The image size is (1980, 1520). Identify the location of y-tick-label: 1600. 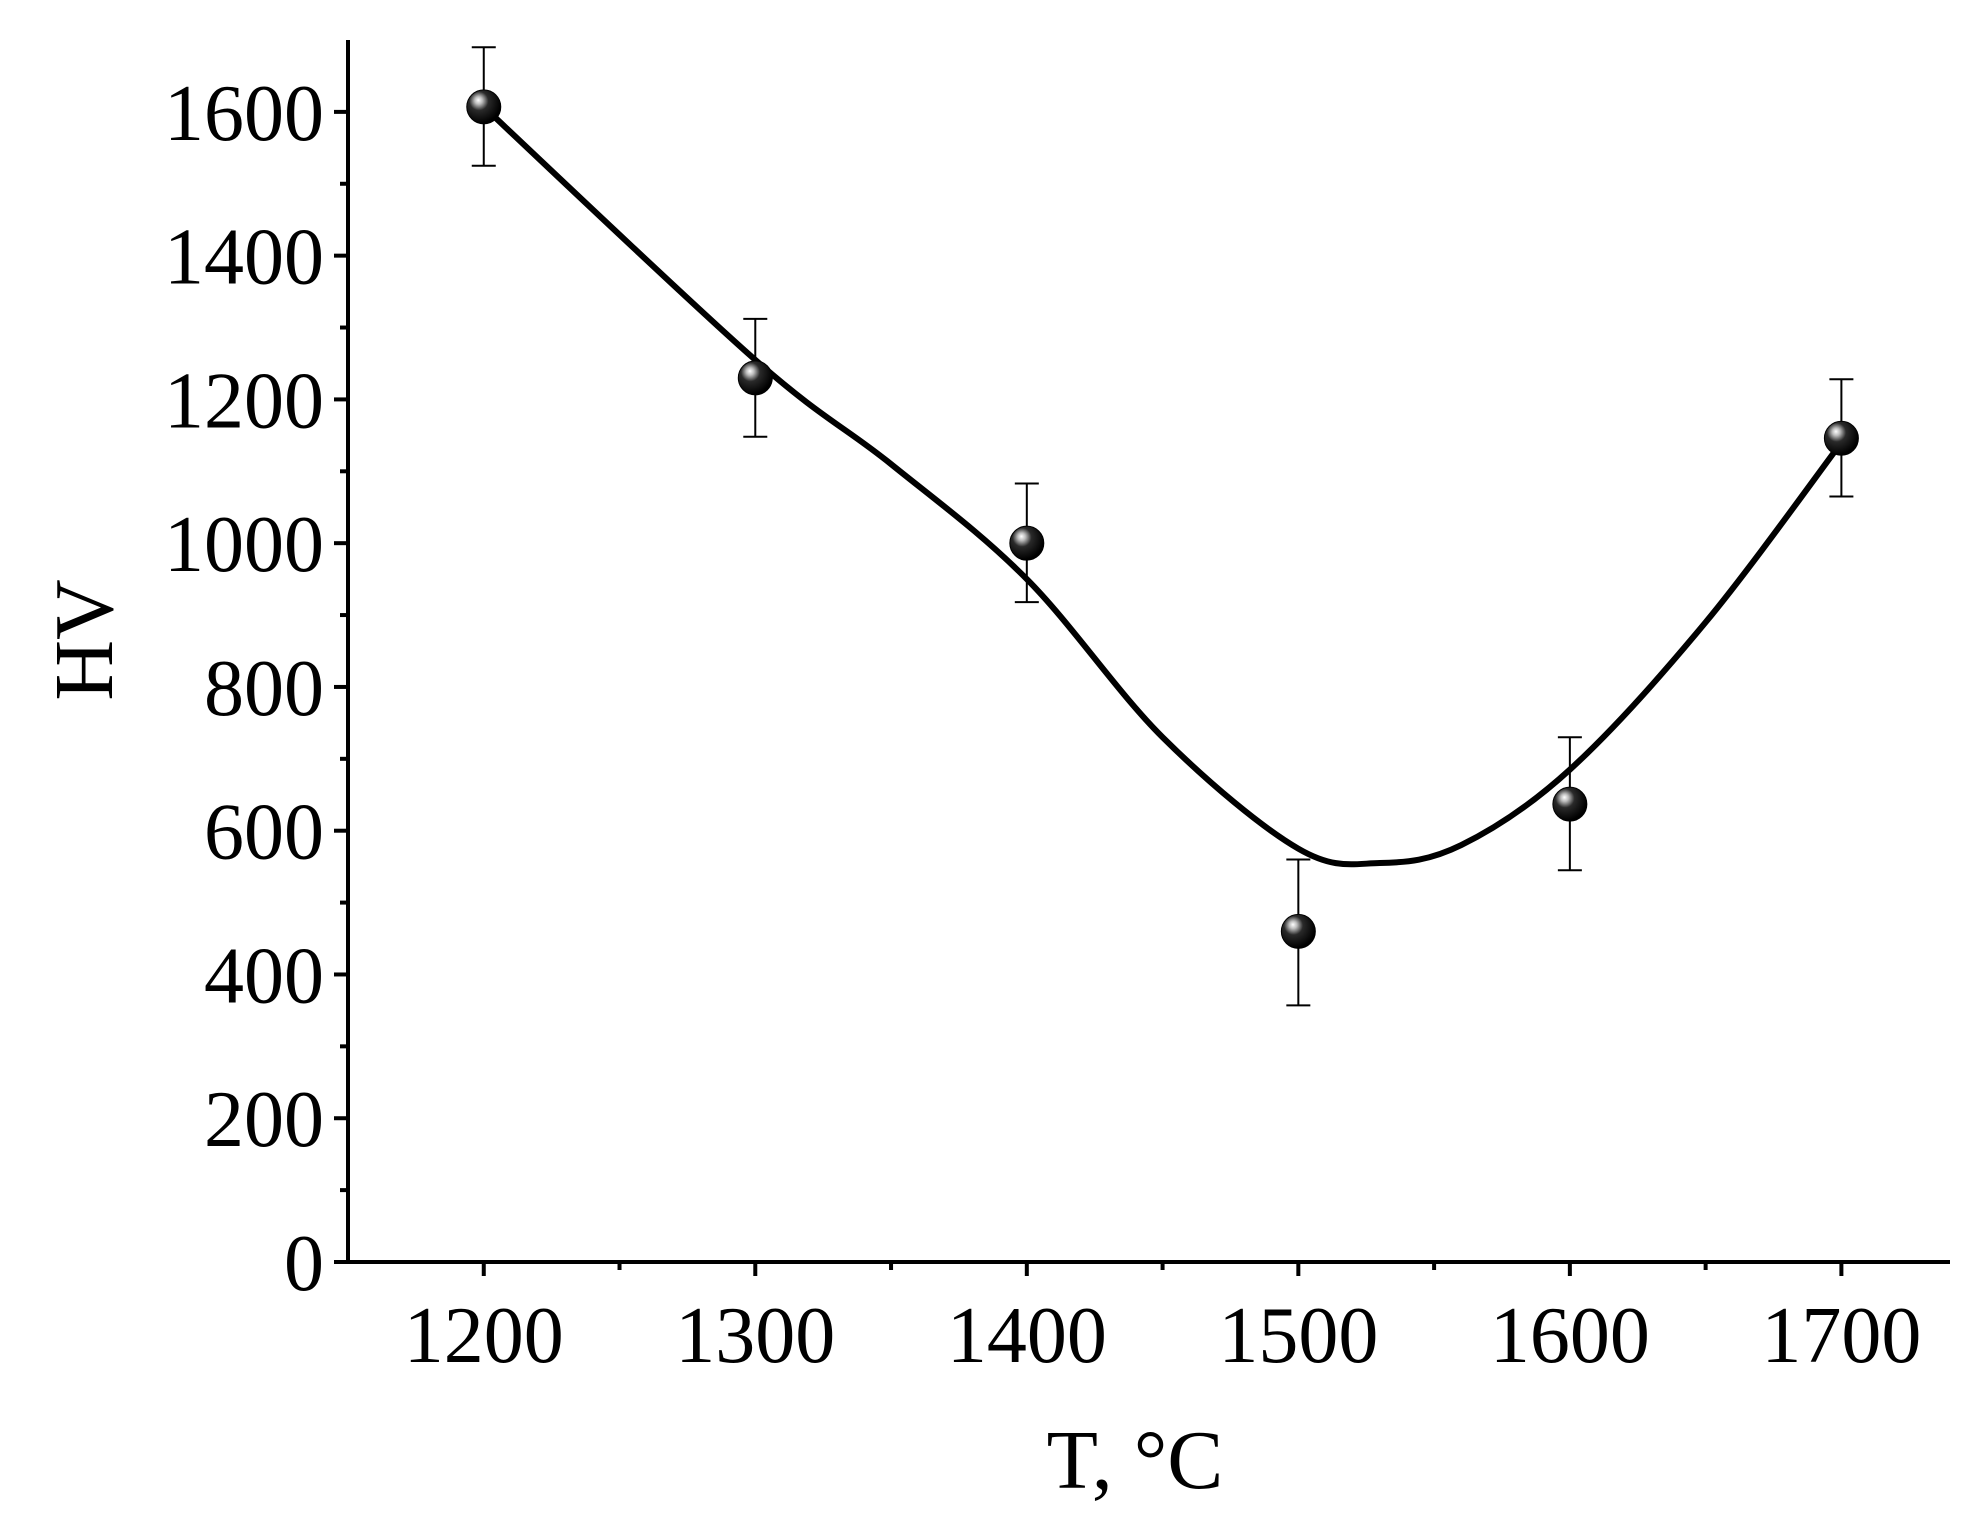
(244, 114).